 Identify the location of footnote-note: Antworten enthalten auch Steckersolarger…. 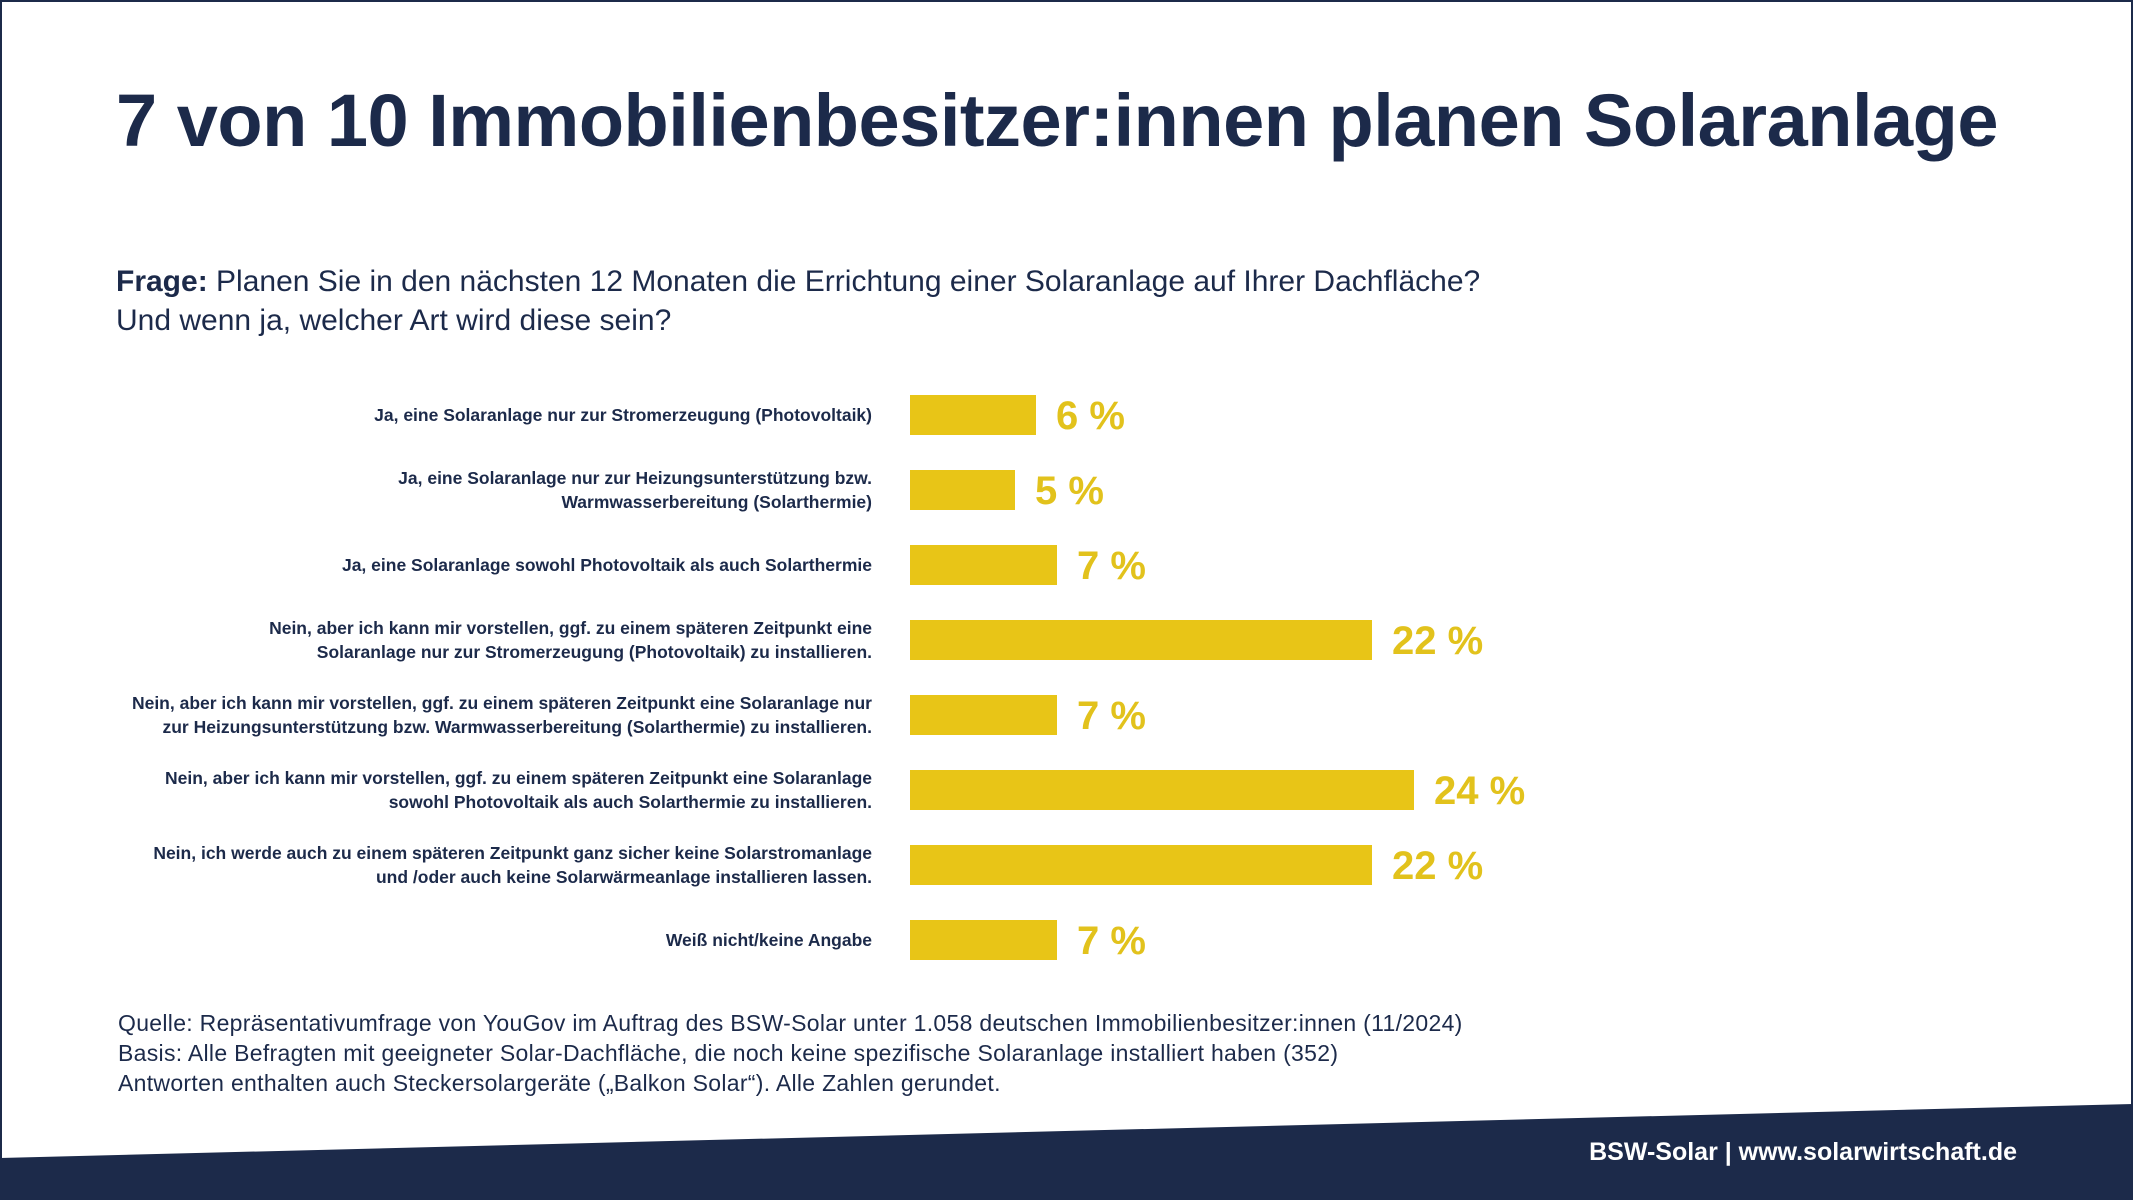
(559, 1083).